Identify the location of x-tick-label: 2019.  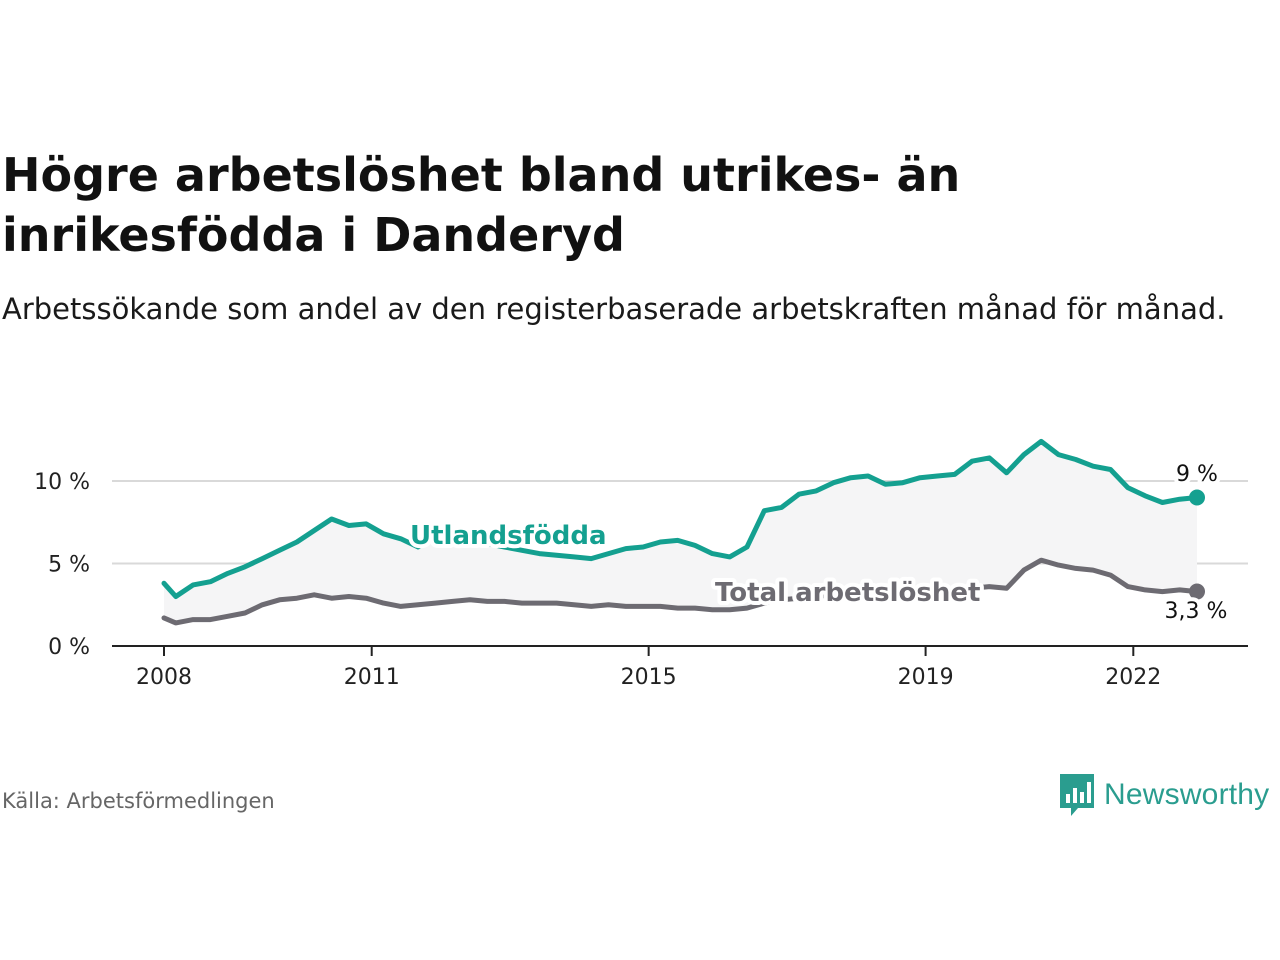
(926, 677).